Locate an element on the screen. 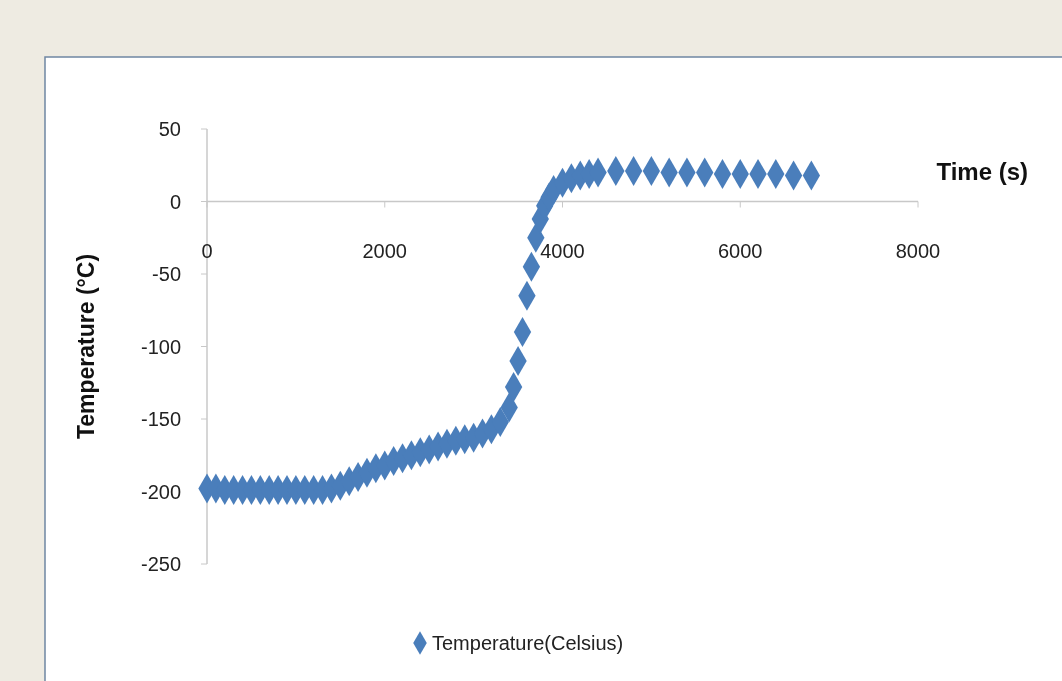  y-axis-title: Temperature (°C) is located at coordinates (86, 346).